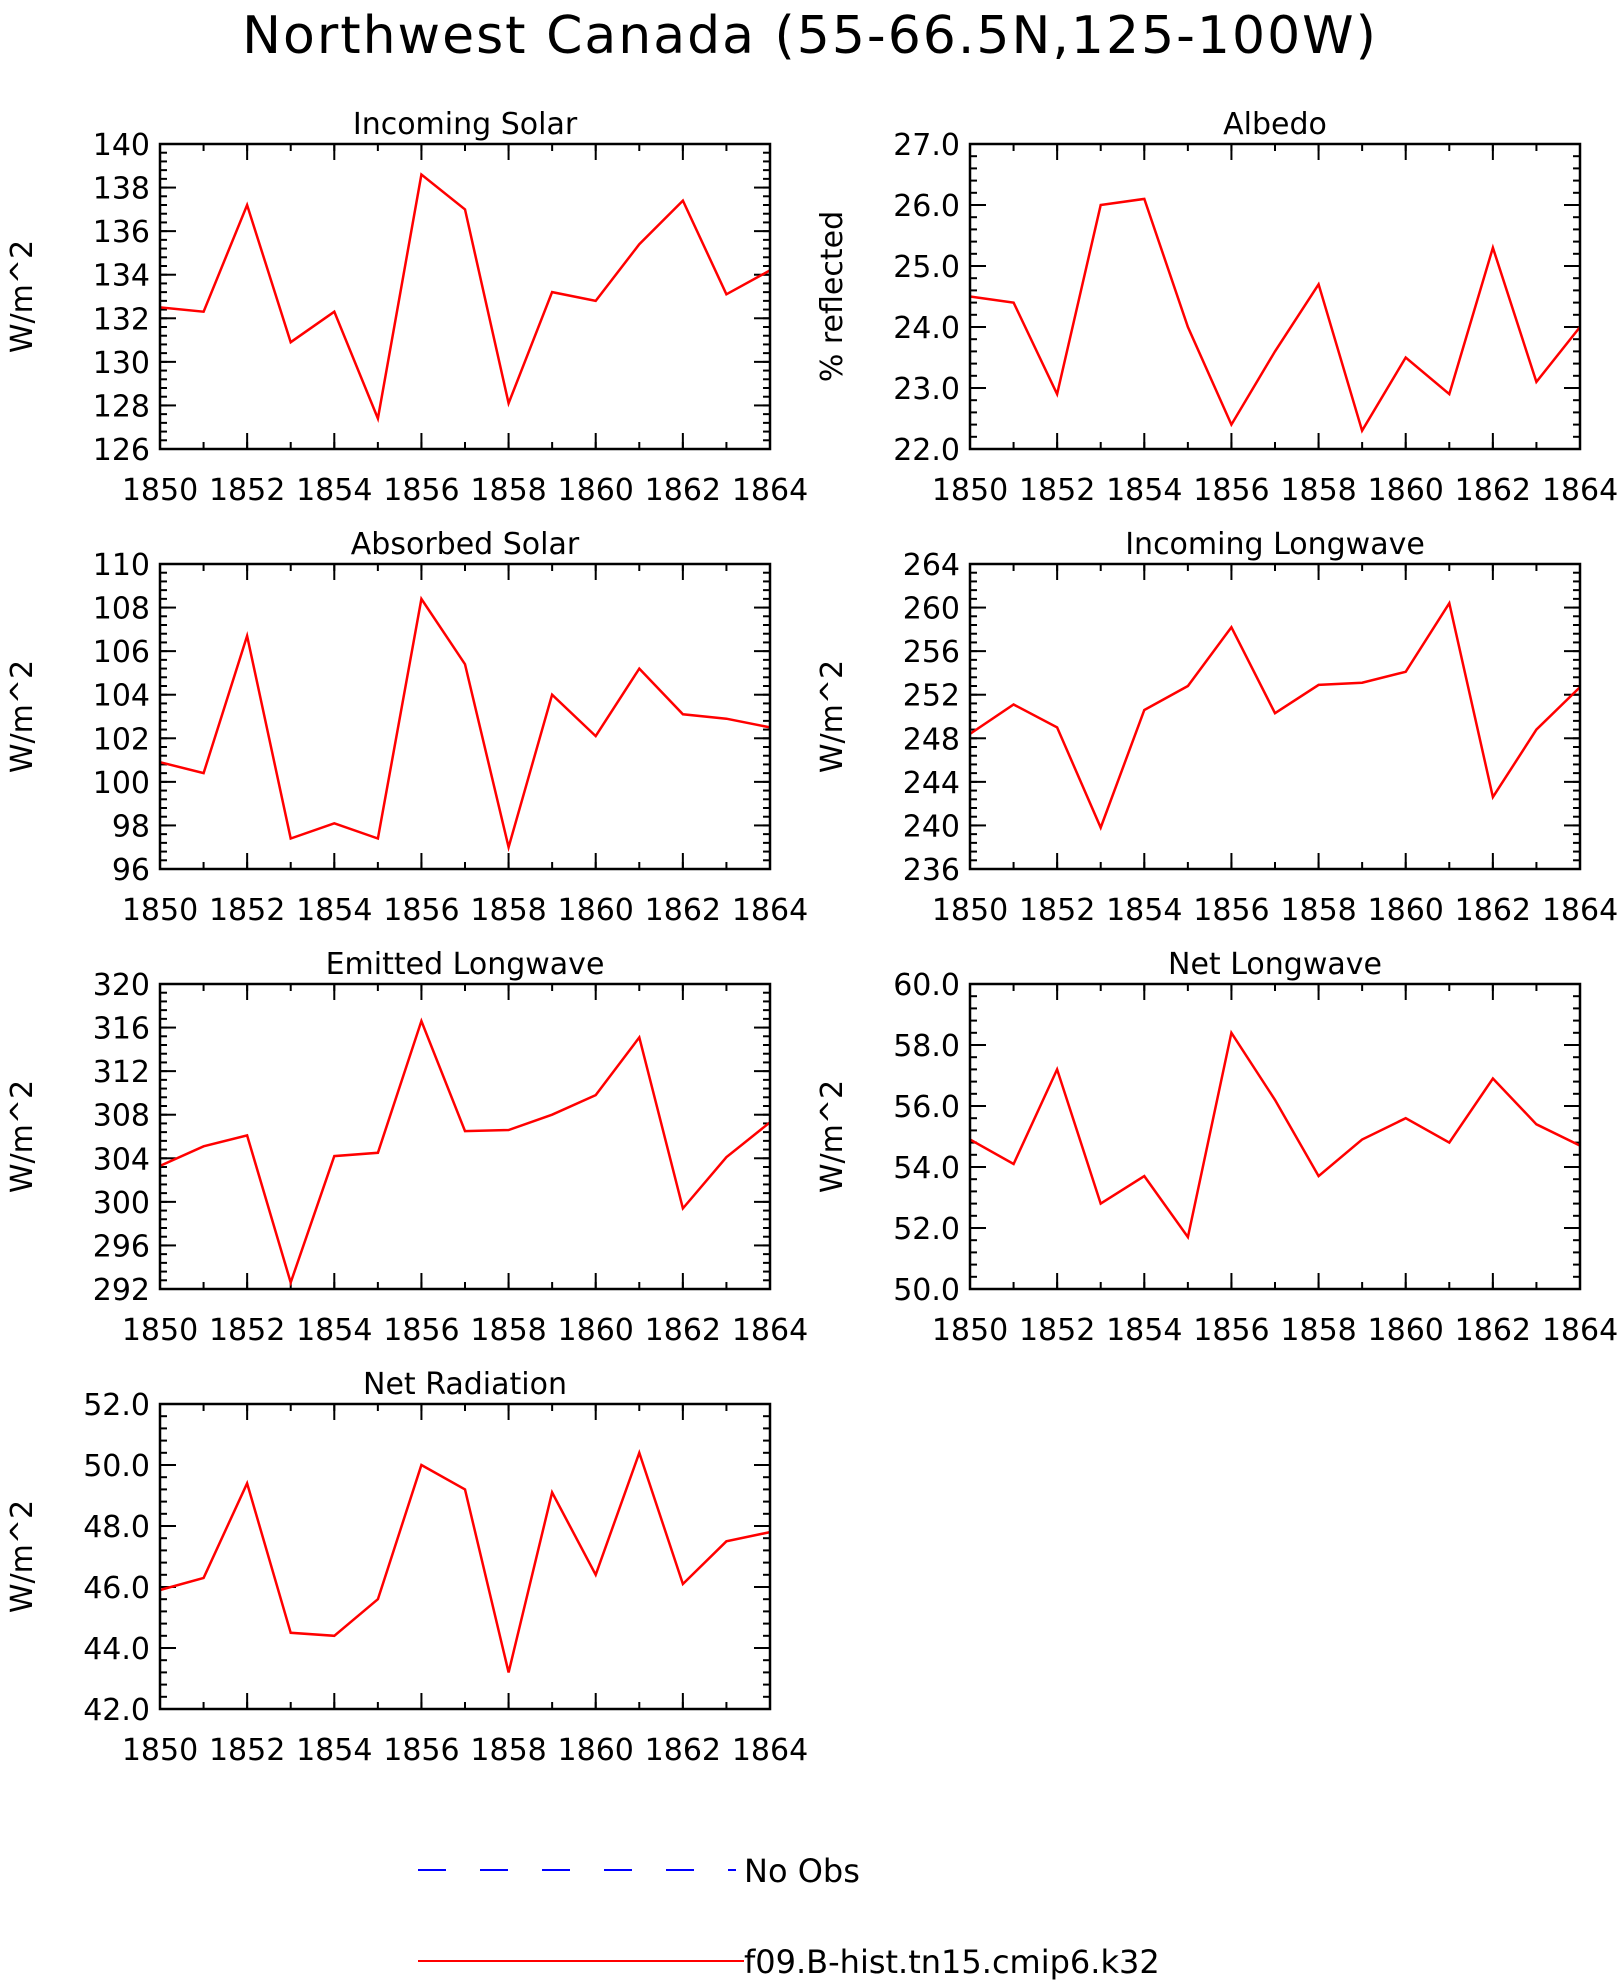 The height and width of the screenshot is (1980, 1620). I want to click on y-tick-label: 27.0, so click(926, 145).